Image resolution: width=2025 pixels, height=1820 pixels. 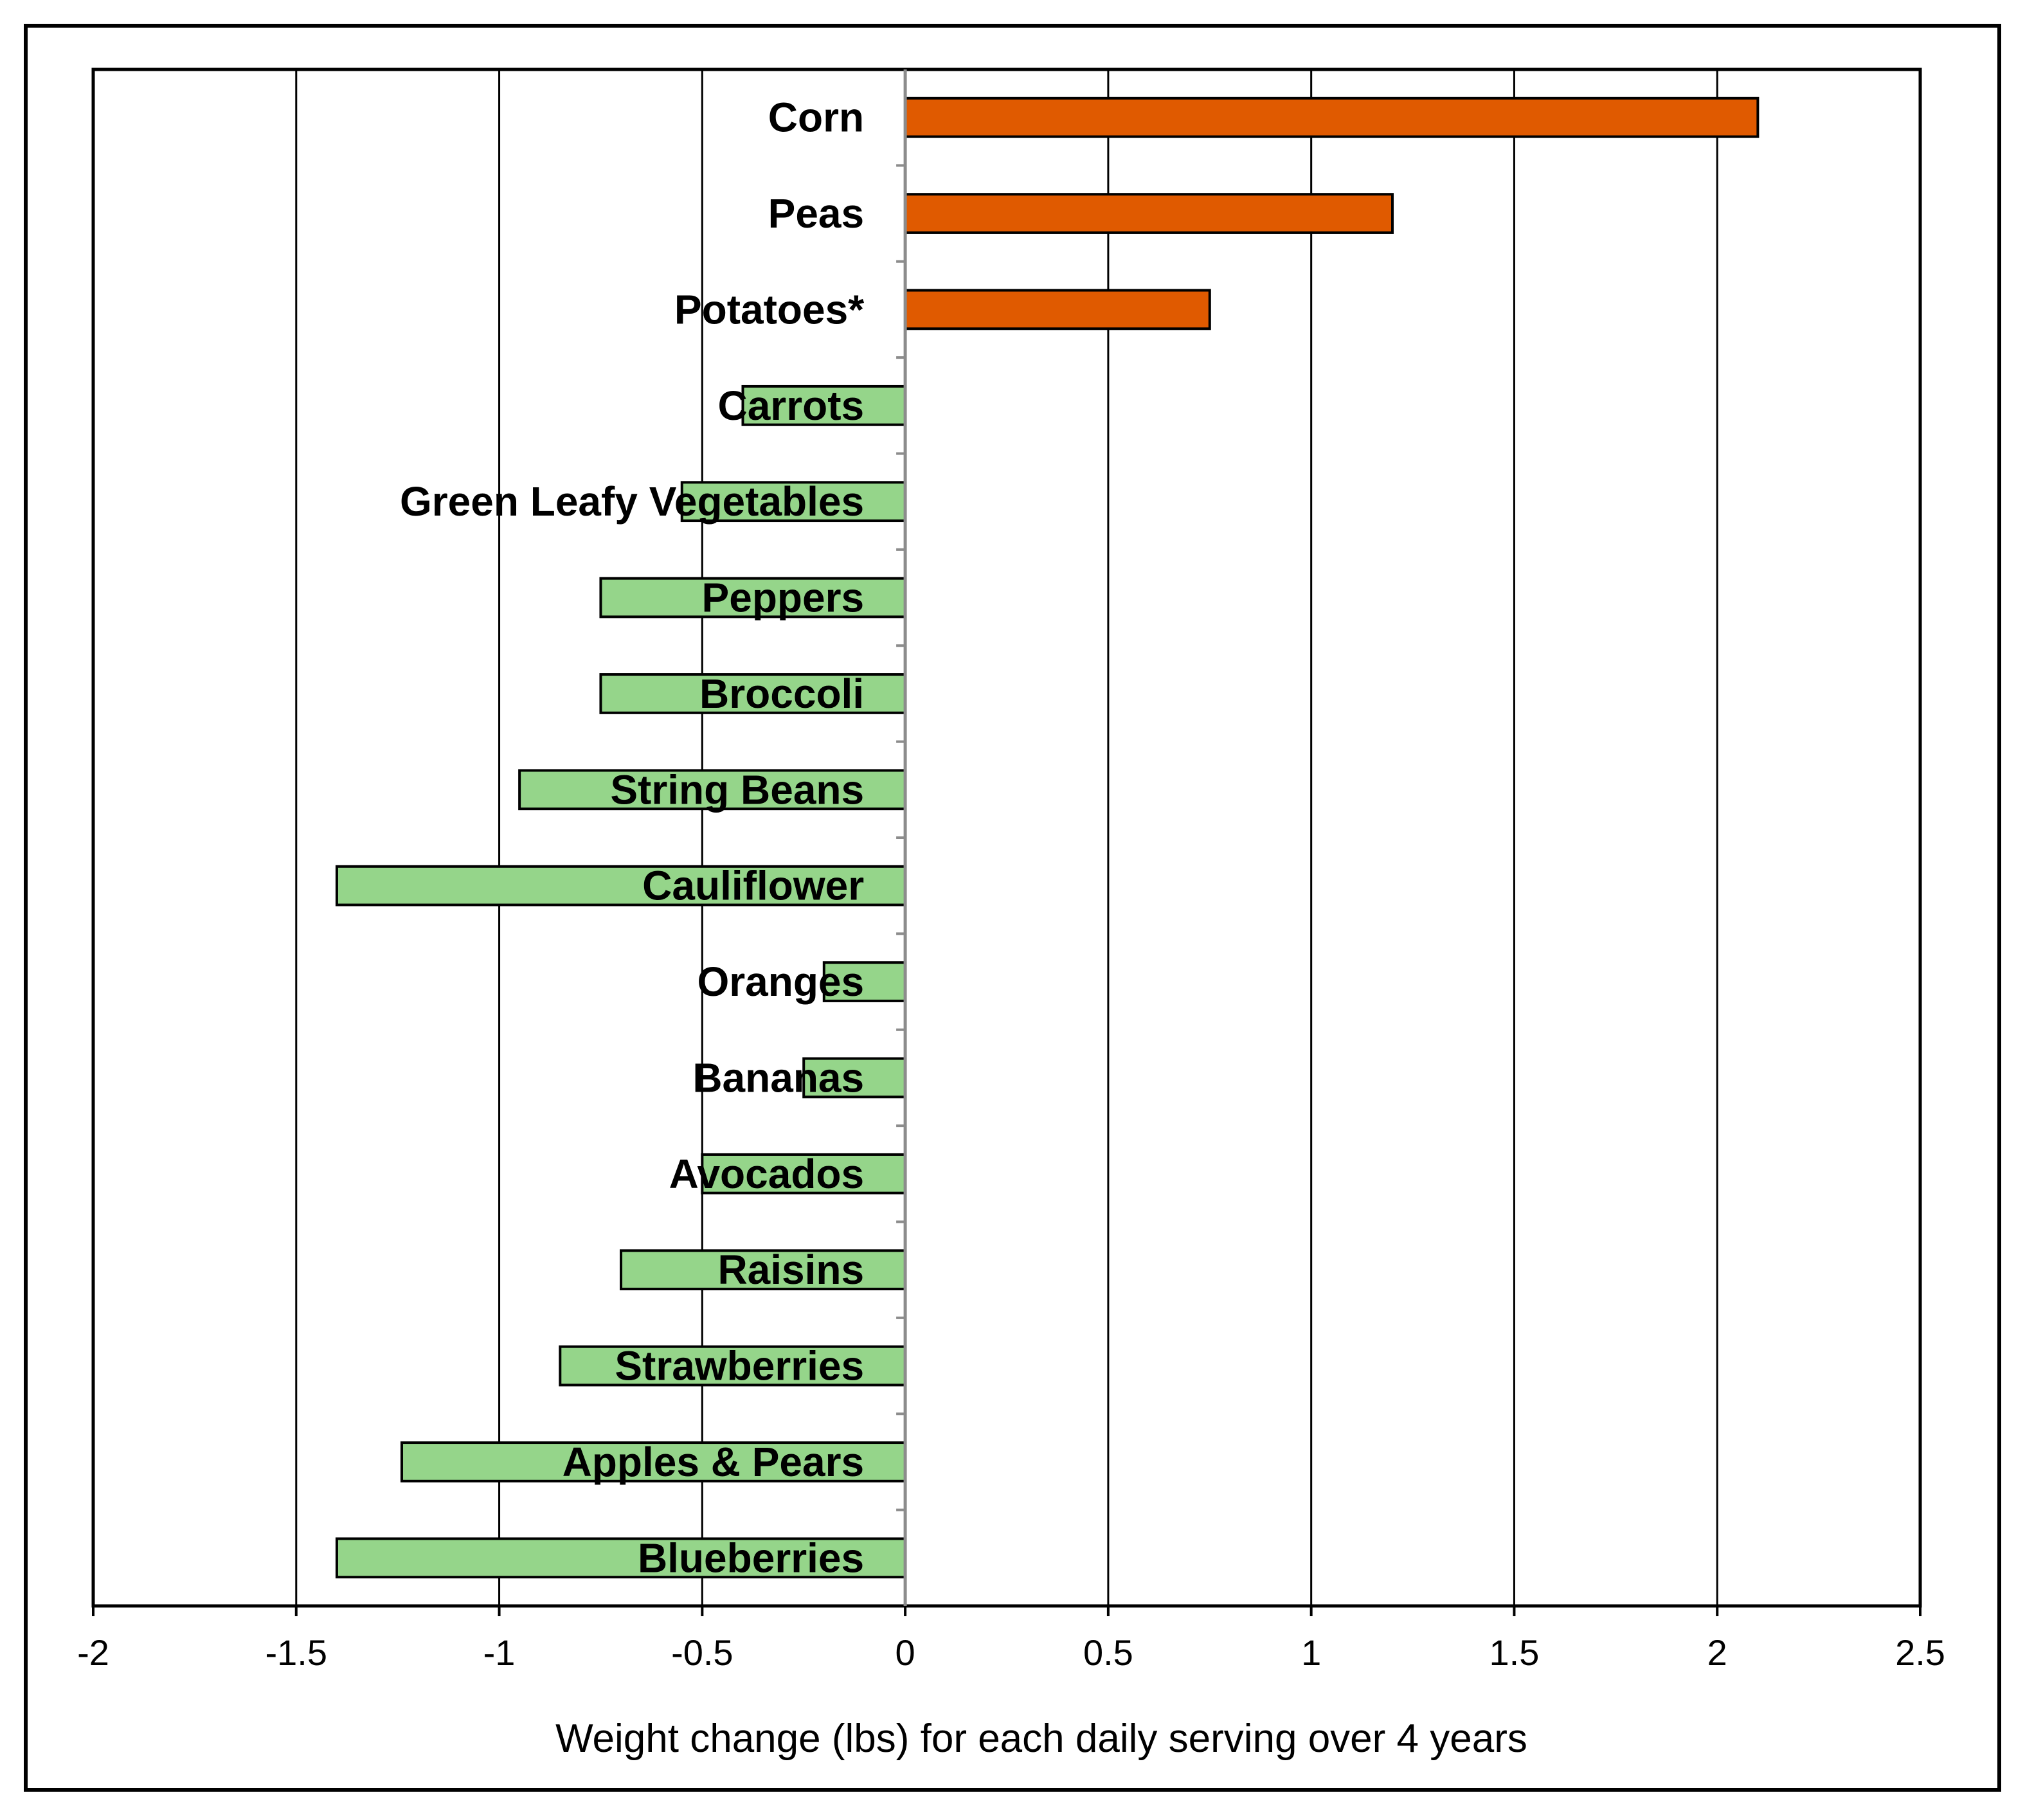 What do you see at coordinates (816, 213) in the screenshot?
I see `category-label: Peas` at bounding box center [816, 213].